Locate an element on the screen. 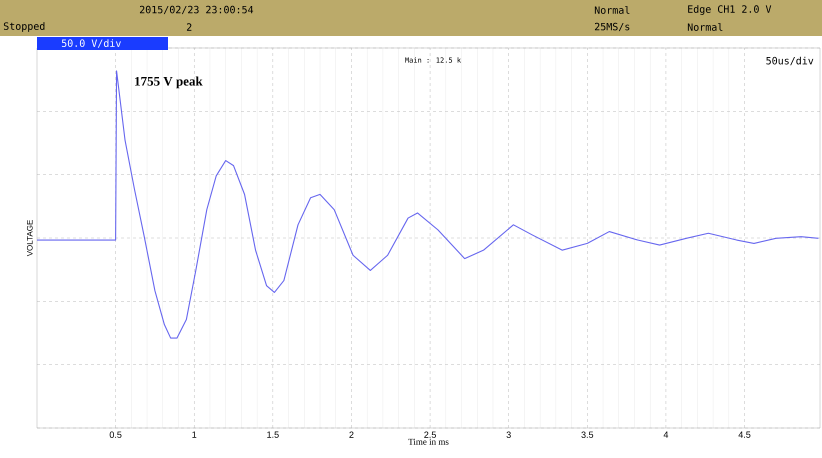  text: Edge CH1 2.0 V is located at coordinates (730, 10).